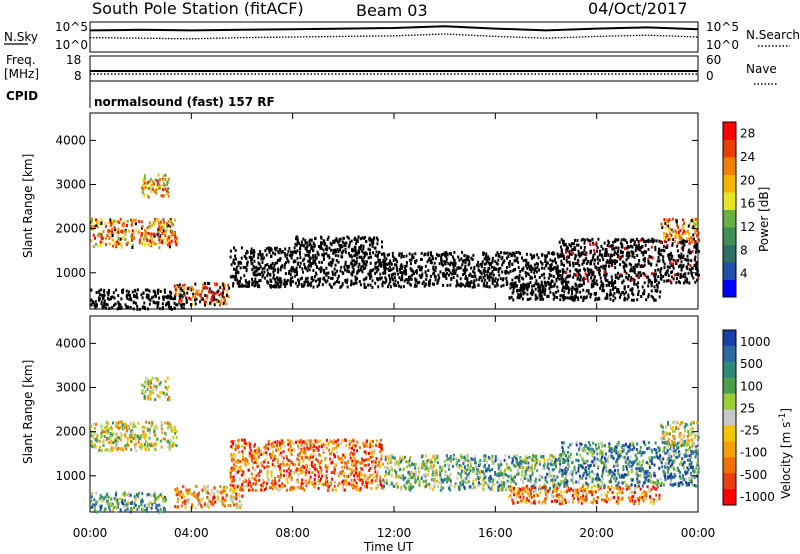 This screenshot has height=554, width=800. I want to click on freq-ytick-right-top: 60, so click(713, 60).